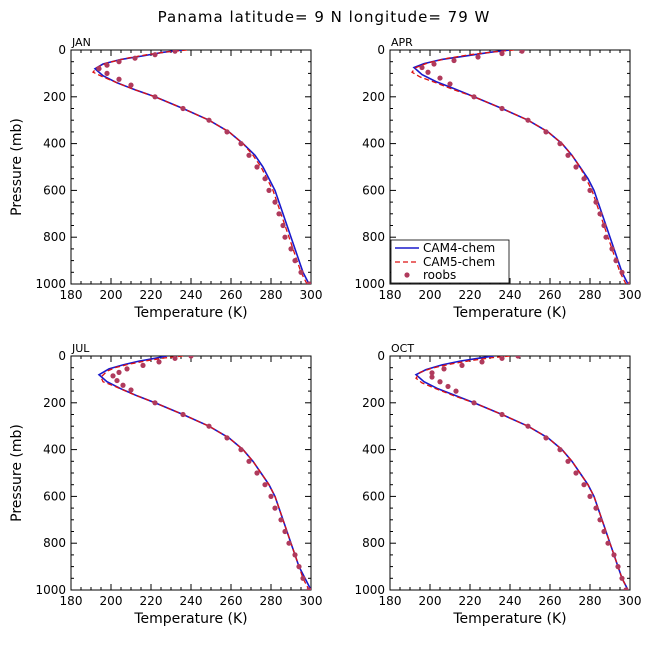 Image resolution: width=648 pixels, height=648 pixels. I want to click on legend-box, so click(450, 261).